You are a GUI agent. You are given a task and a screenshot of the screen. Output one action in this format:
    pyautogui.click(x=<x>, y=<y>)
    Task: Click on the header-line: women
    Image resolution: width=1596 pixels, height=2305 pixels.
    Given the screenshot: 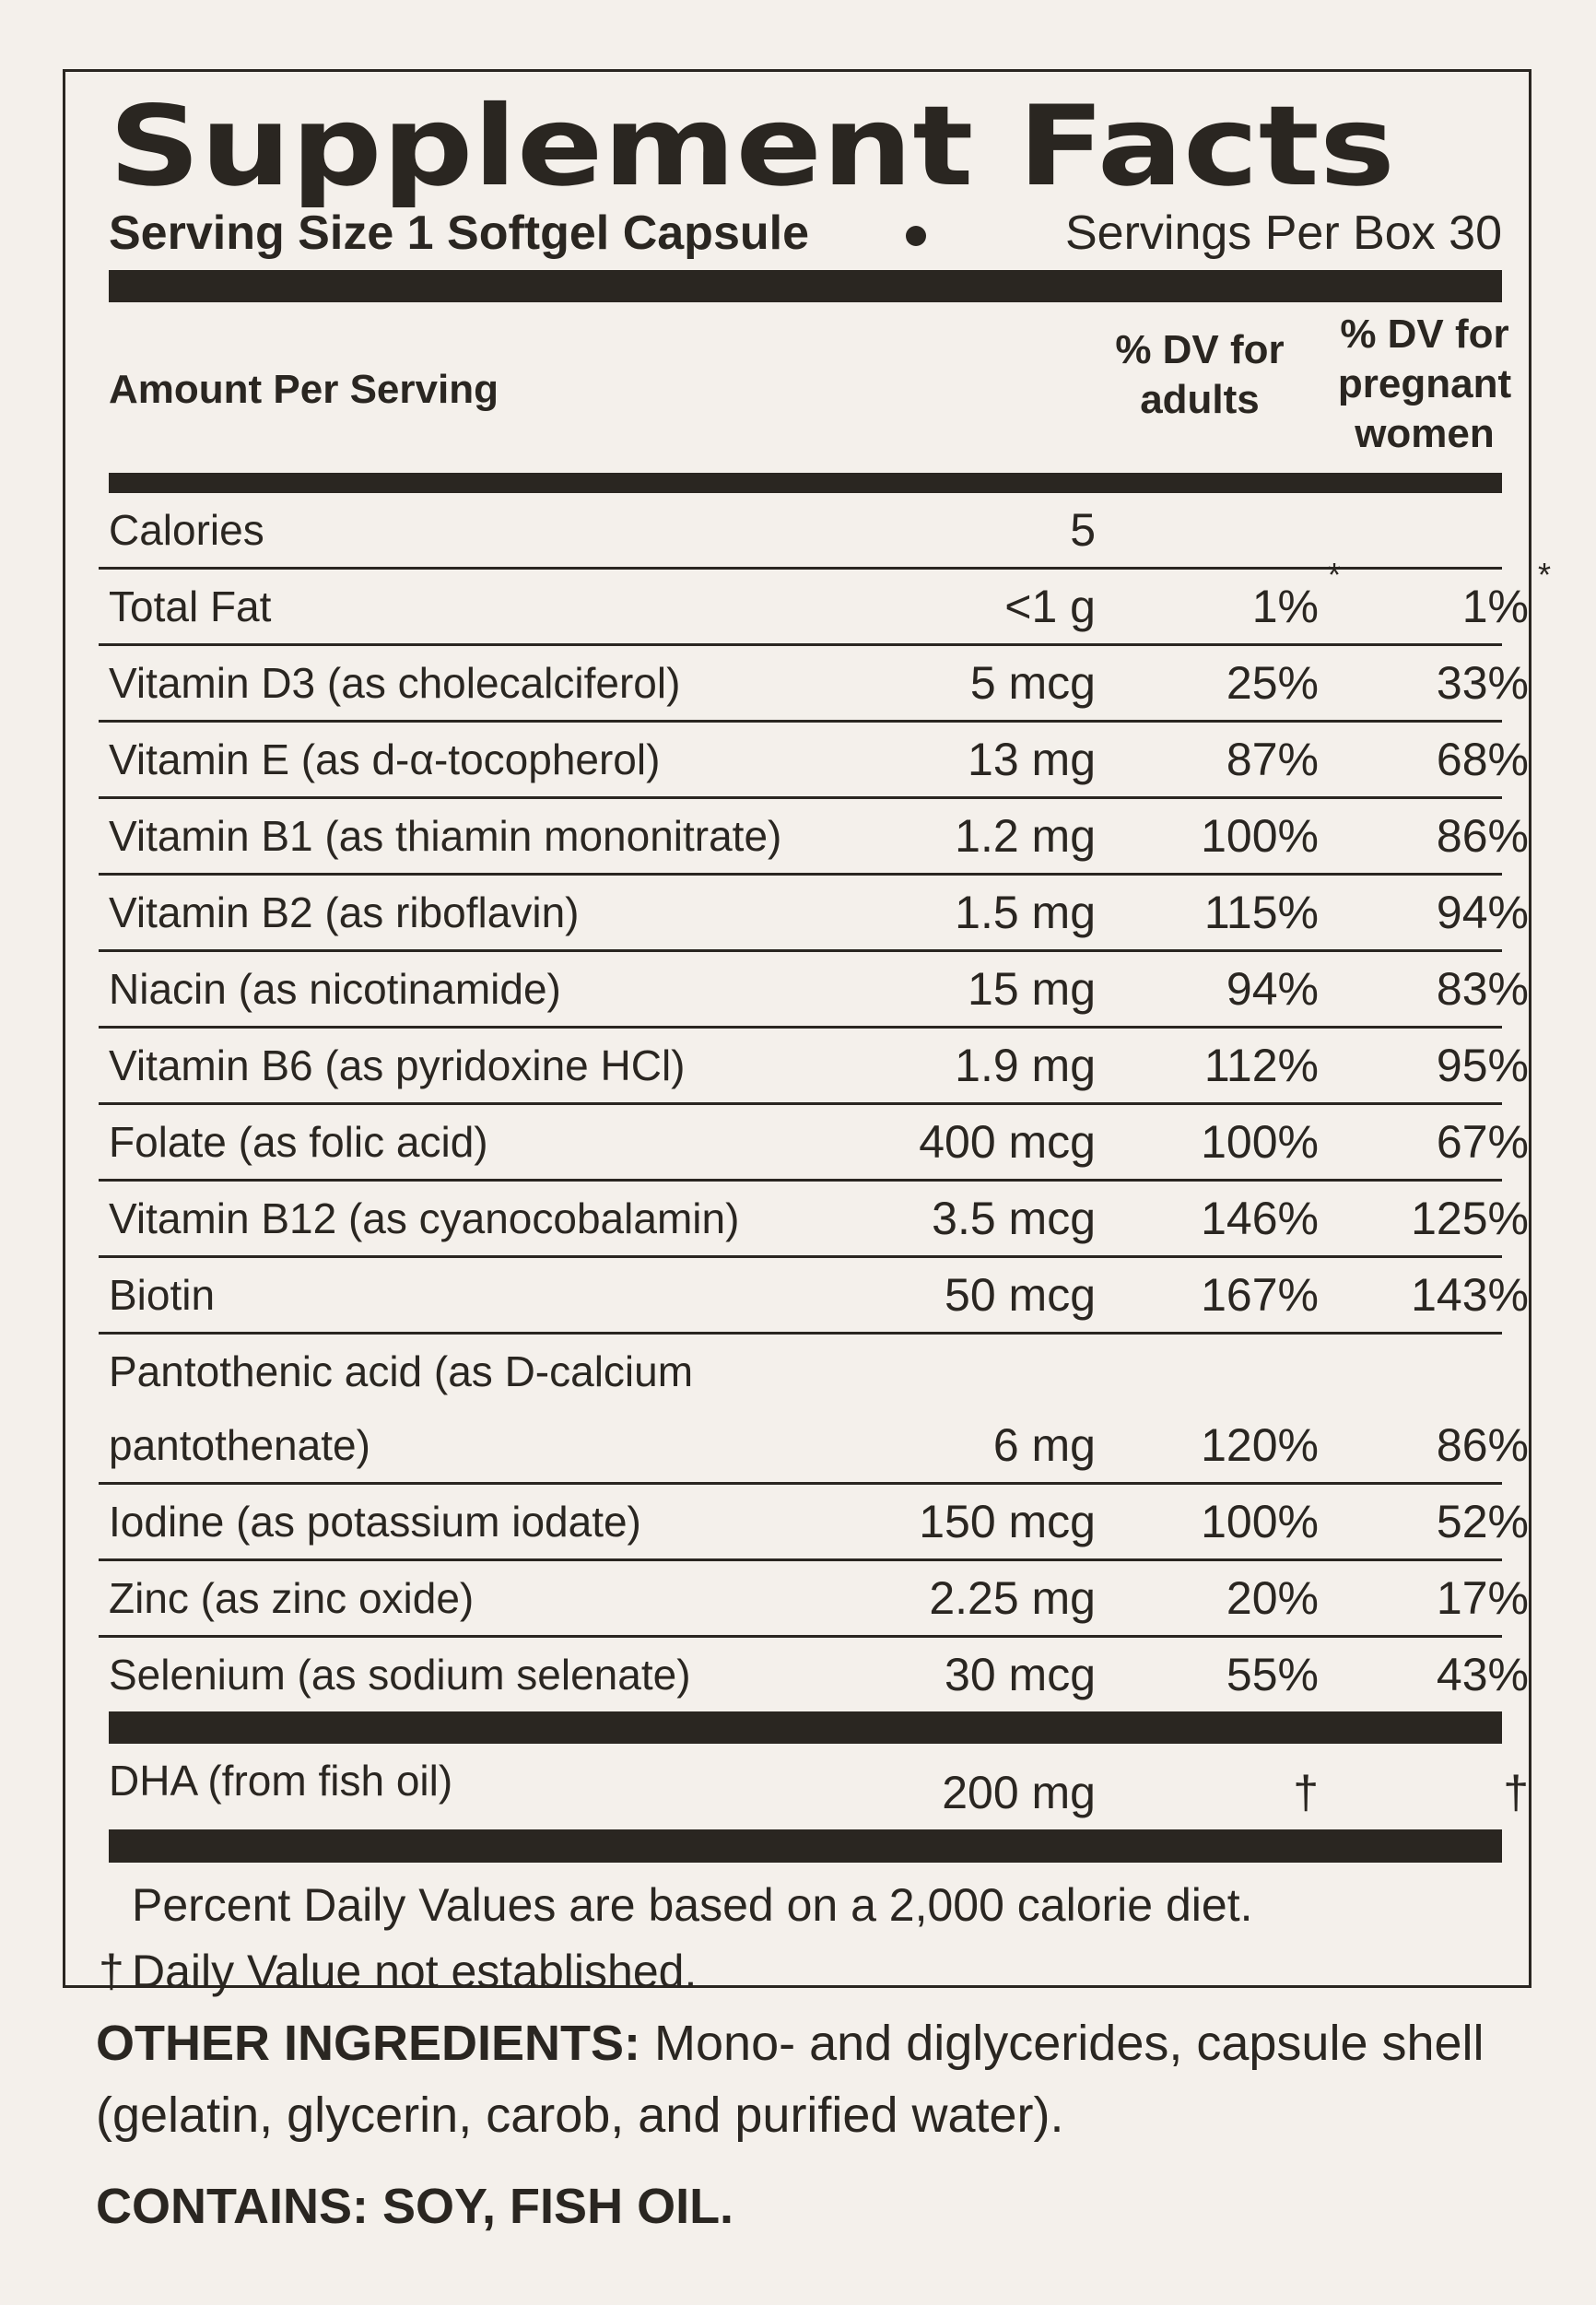 What is the action you would take?
    pyautogui.click(x=1425, y=433)
    